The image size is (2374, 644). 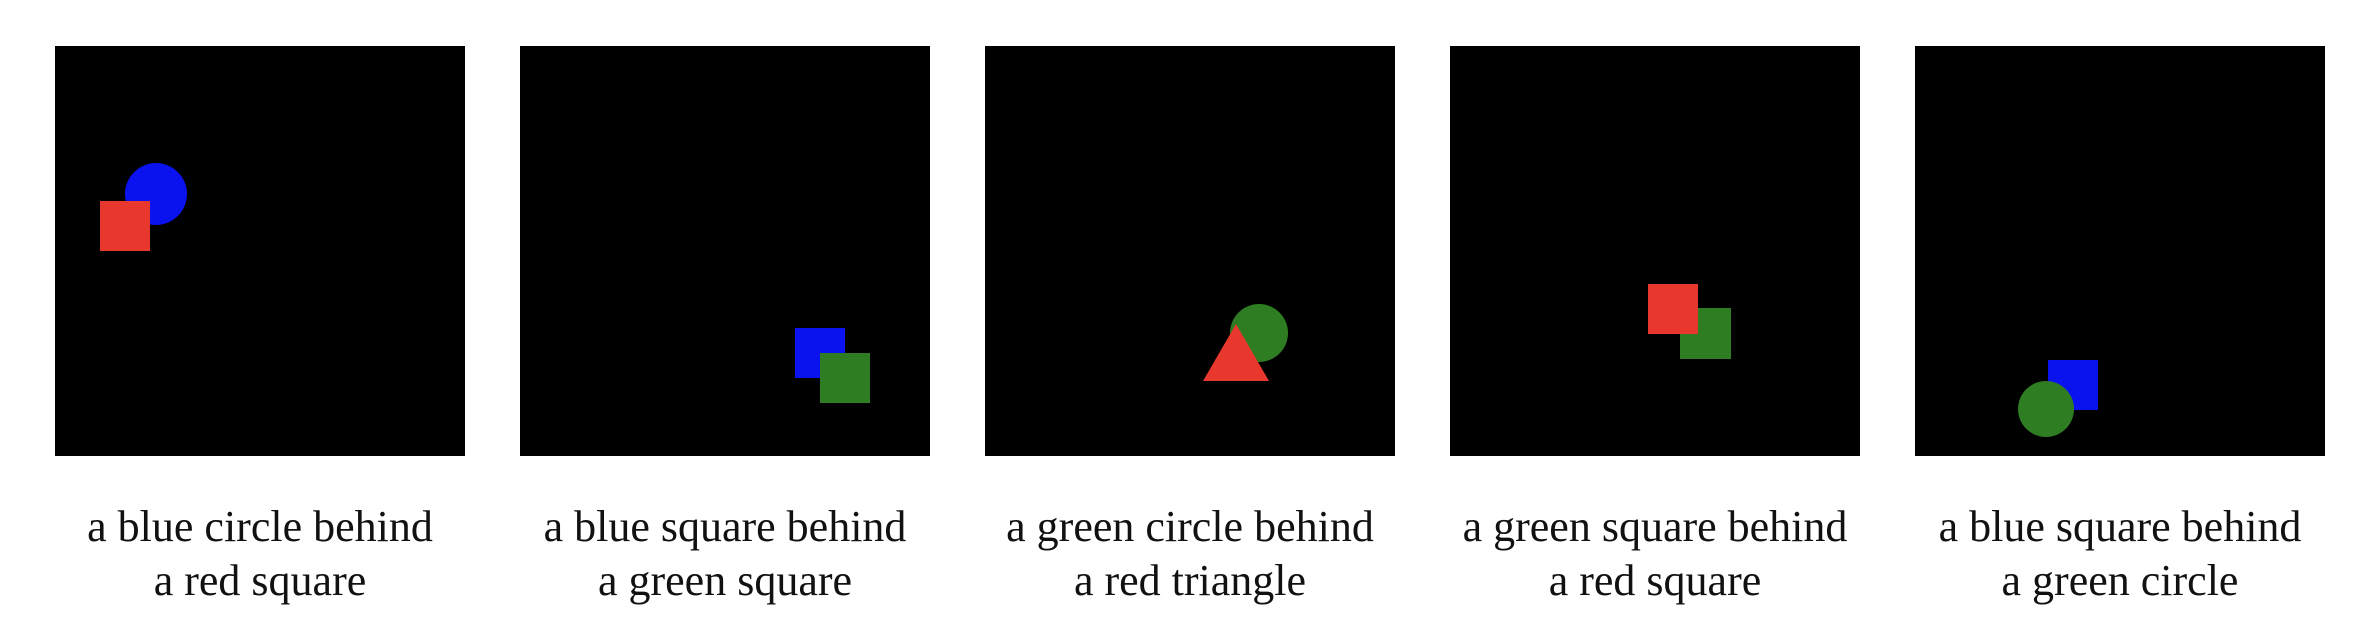 I want to click on green-circle-shape, so click(x=2046, y=409).